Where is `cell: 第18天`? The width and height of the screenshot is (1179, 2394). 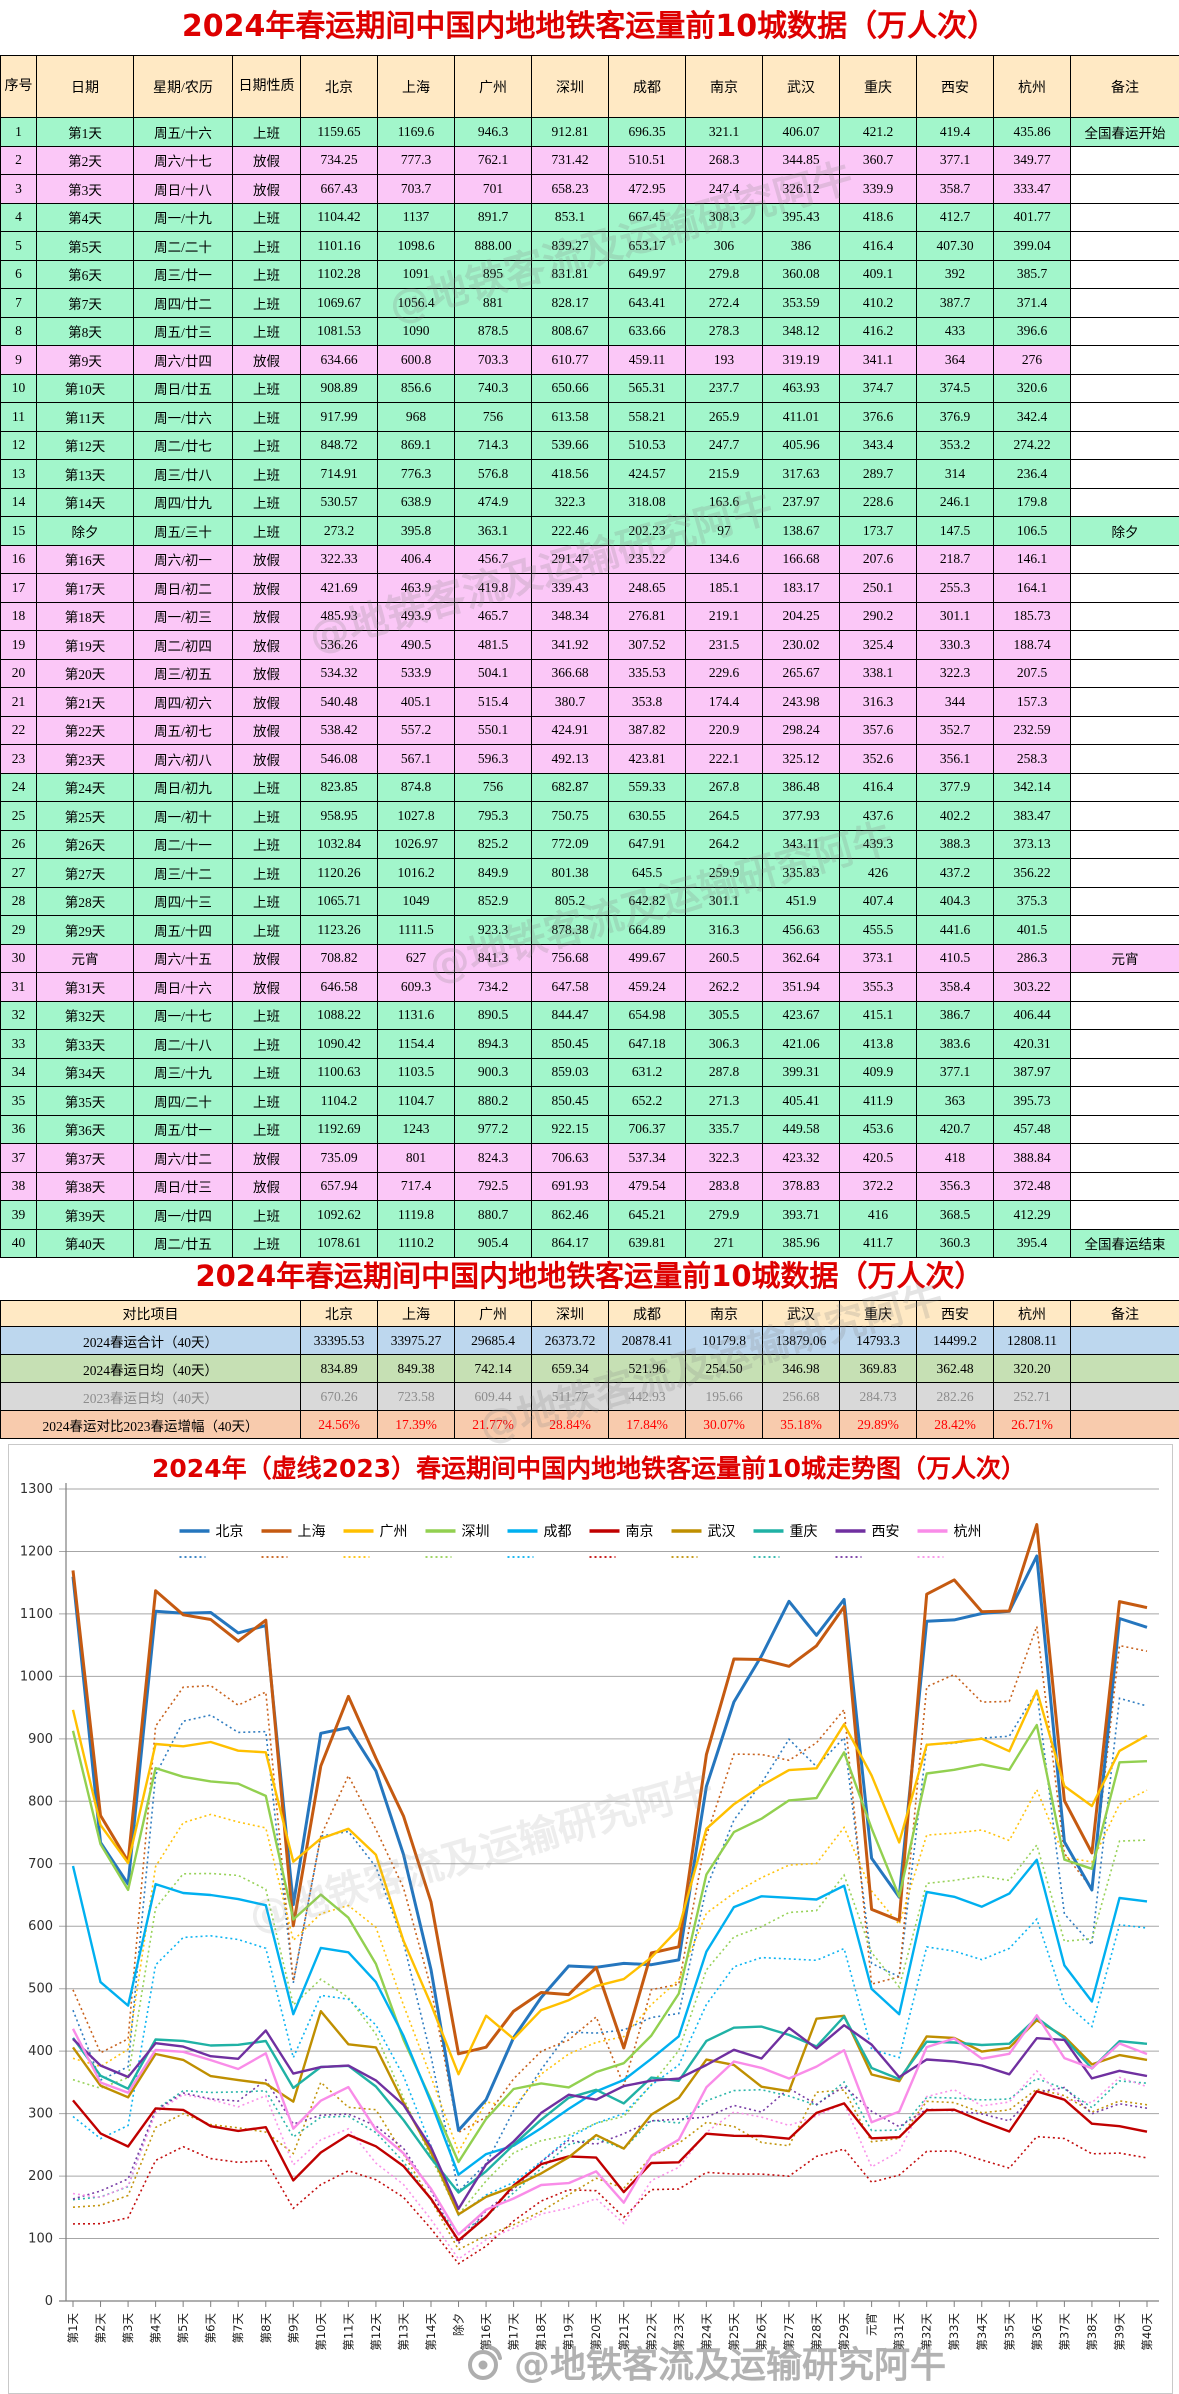
cell: 第18天 is located at coordinates (85, 616).